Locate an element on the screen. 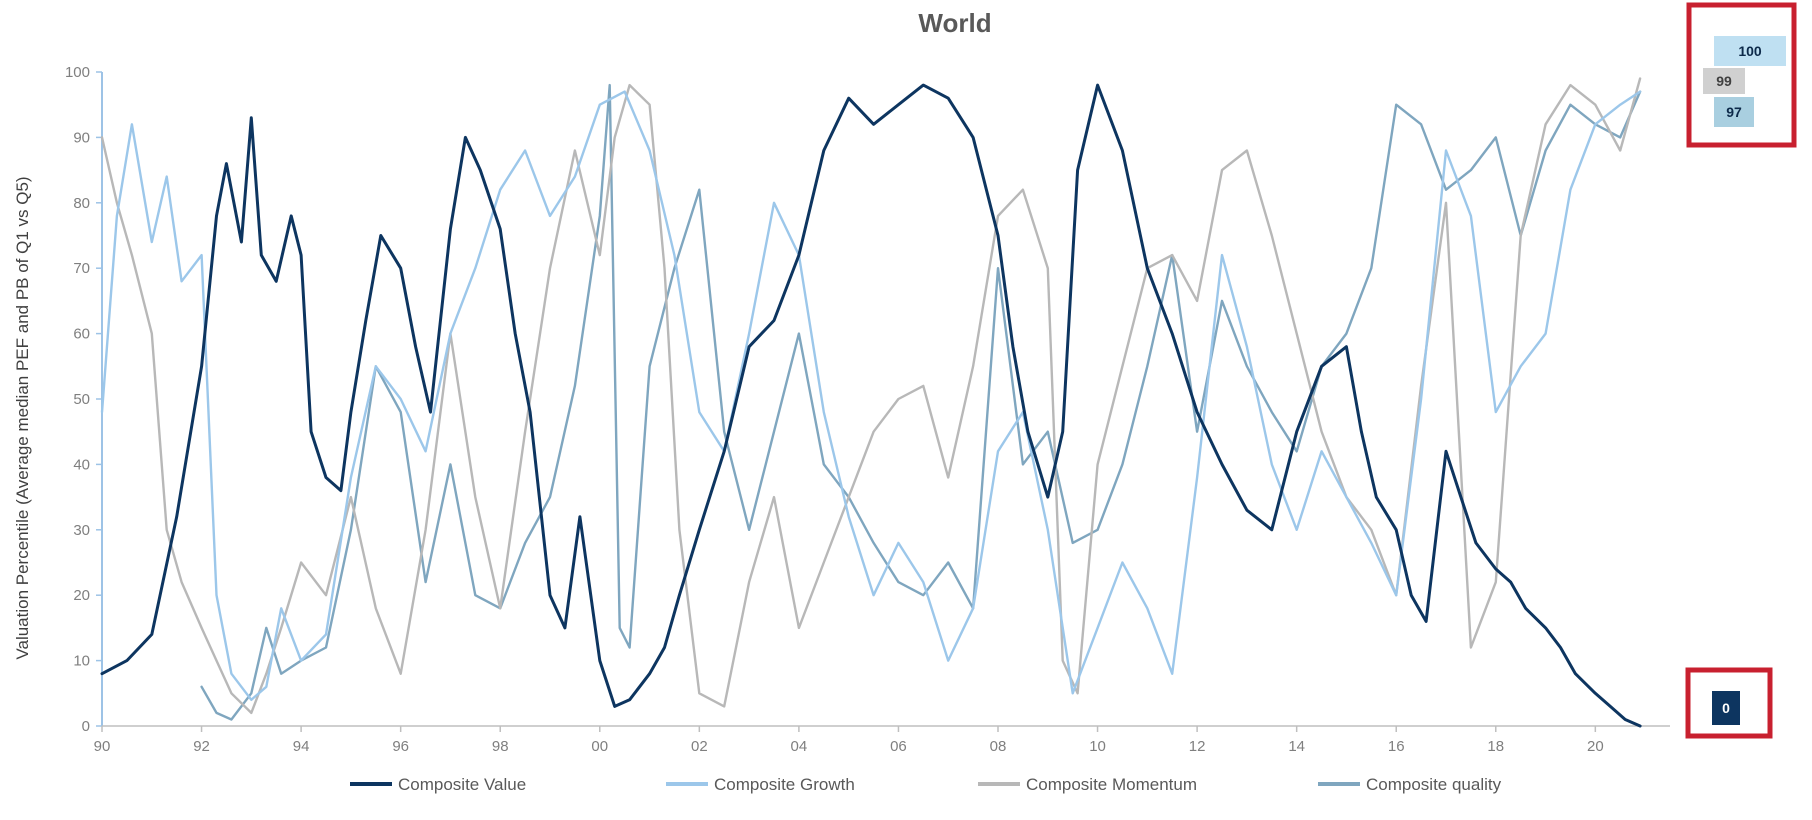 The height and width of the screenshot is (820, 1812). end-label-text: 97 is located at coordinates (1734, 112).